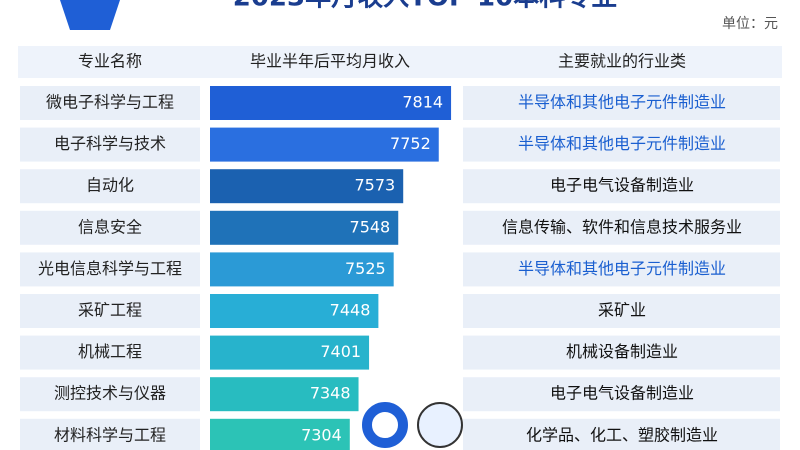 This screenshot has width=800, height=450. I want to click on column-header: 毕业半年后平均月收入, so click(330, 61).